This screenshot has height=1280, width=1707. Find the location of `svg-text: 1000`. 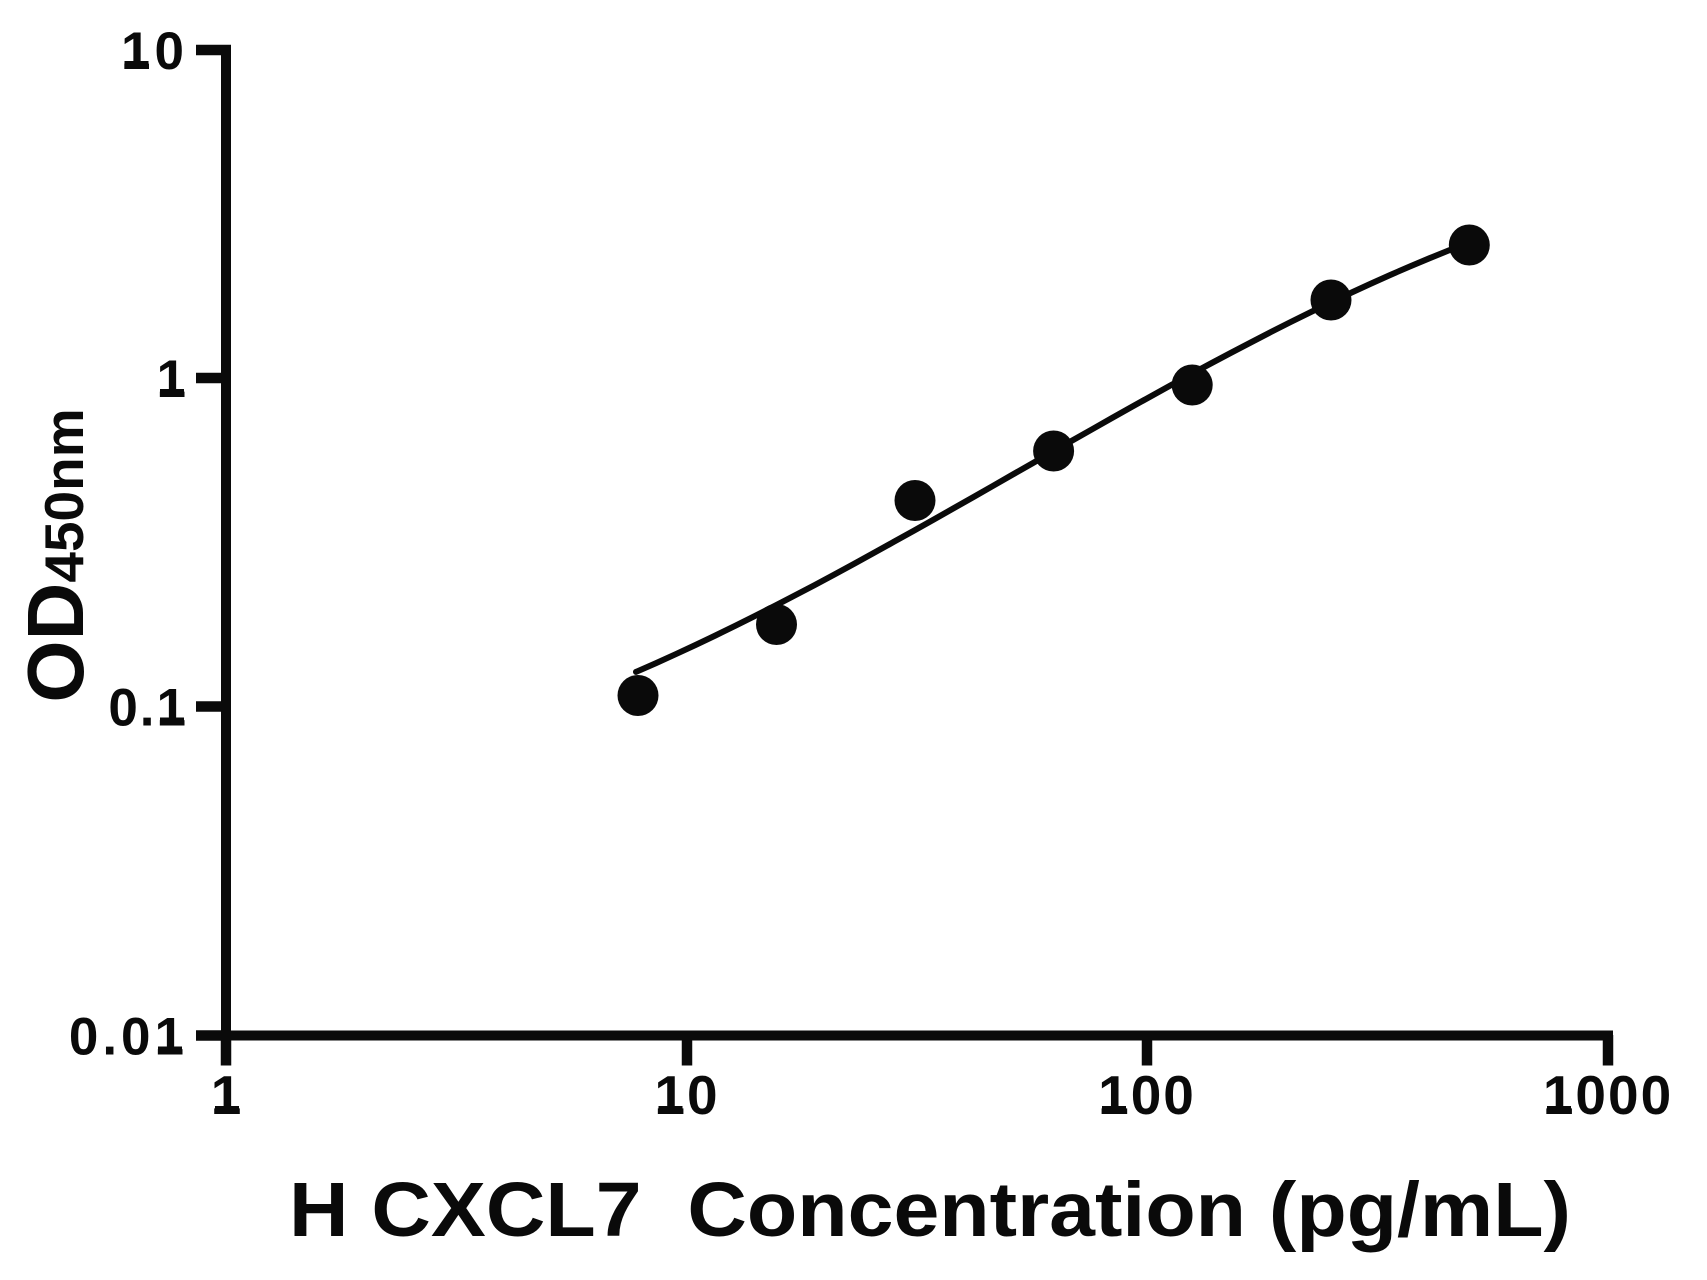

svg-text: 1000 is located at coordinates (1608, 1095).